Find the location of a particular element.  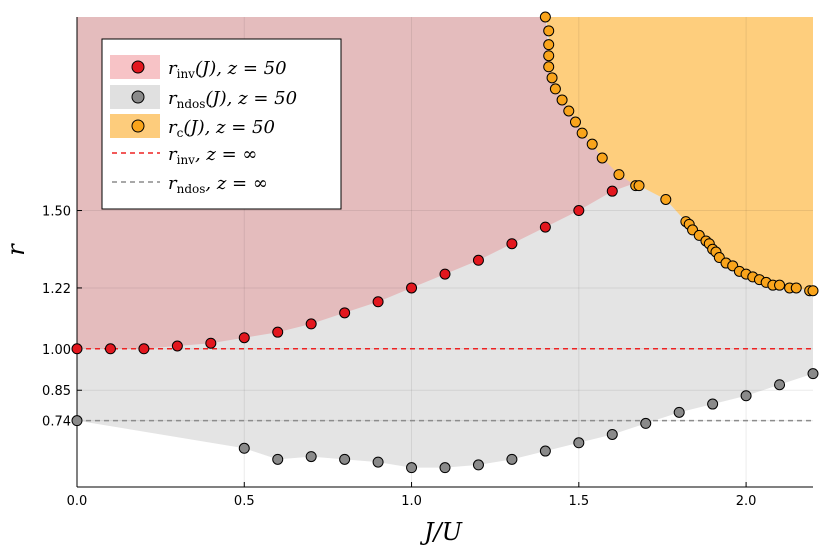

legend-entry-c: rc(J), z = 50 is located at coordinates (192, 127).